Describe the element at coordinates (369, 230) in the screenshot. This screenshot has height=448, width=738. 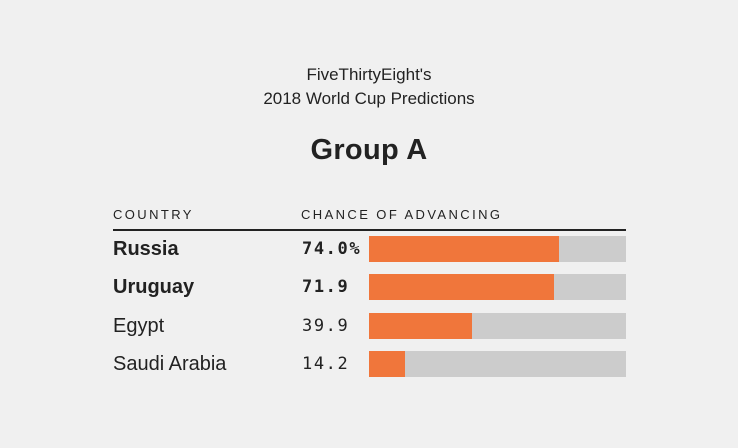
I see `header-divider` at that location.